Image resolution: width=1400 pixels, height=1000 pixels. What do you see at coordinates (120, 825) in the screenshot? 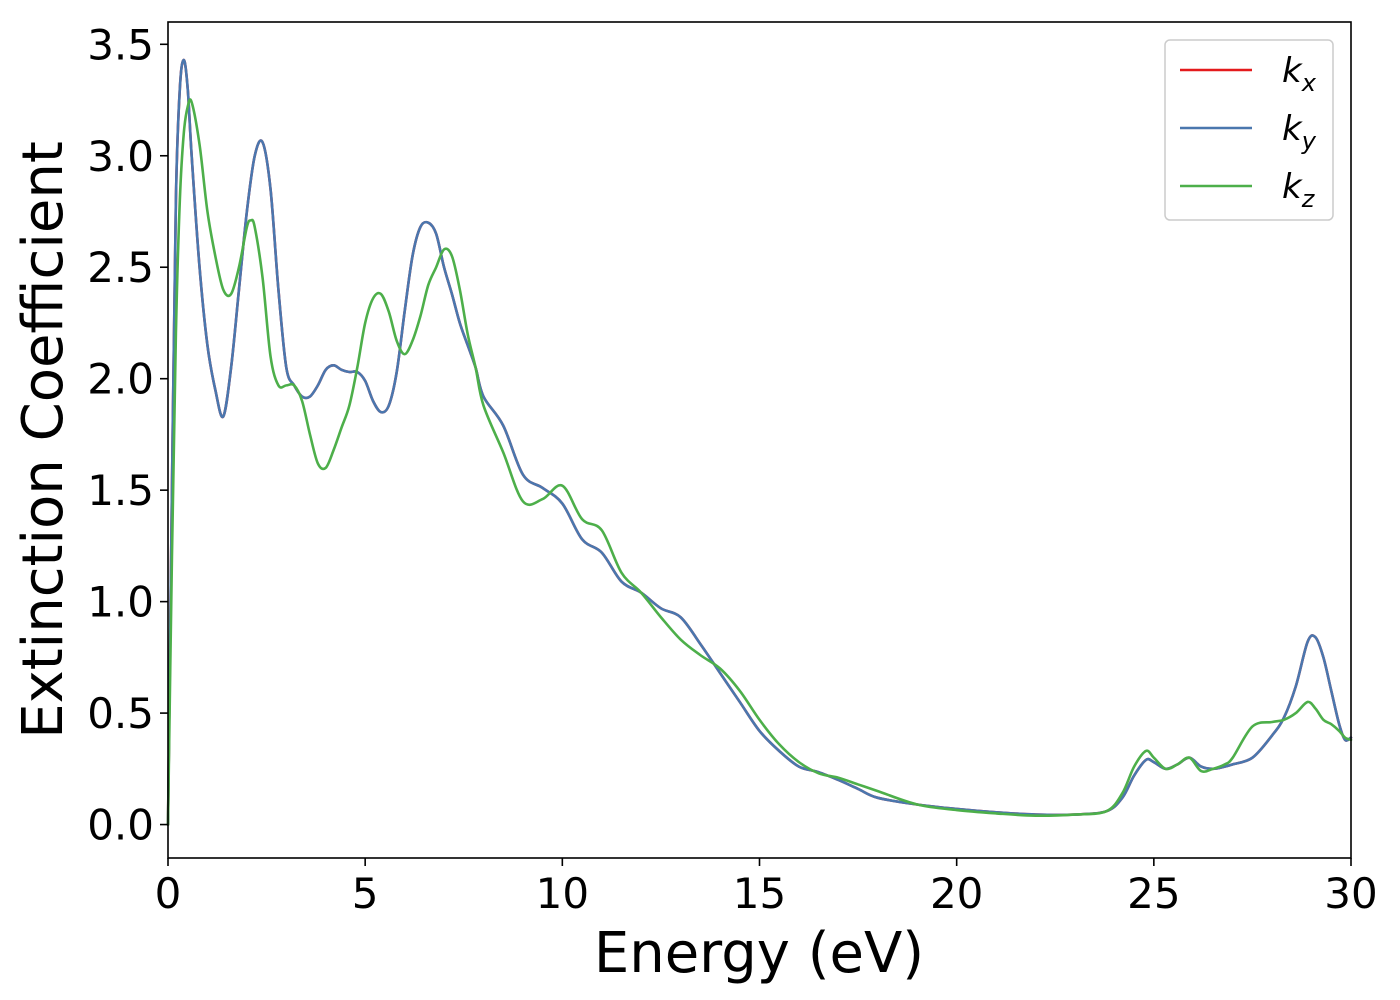
I see `y-tick-label: 0.0` at bounding box center [120, 825].